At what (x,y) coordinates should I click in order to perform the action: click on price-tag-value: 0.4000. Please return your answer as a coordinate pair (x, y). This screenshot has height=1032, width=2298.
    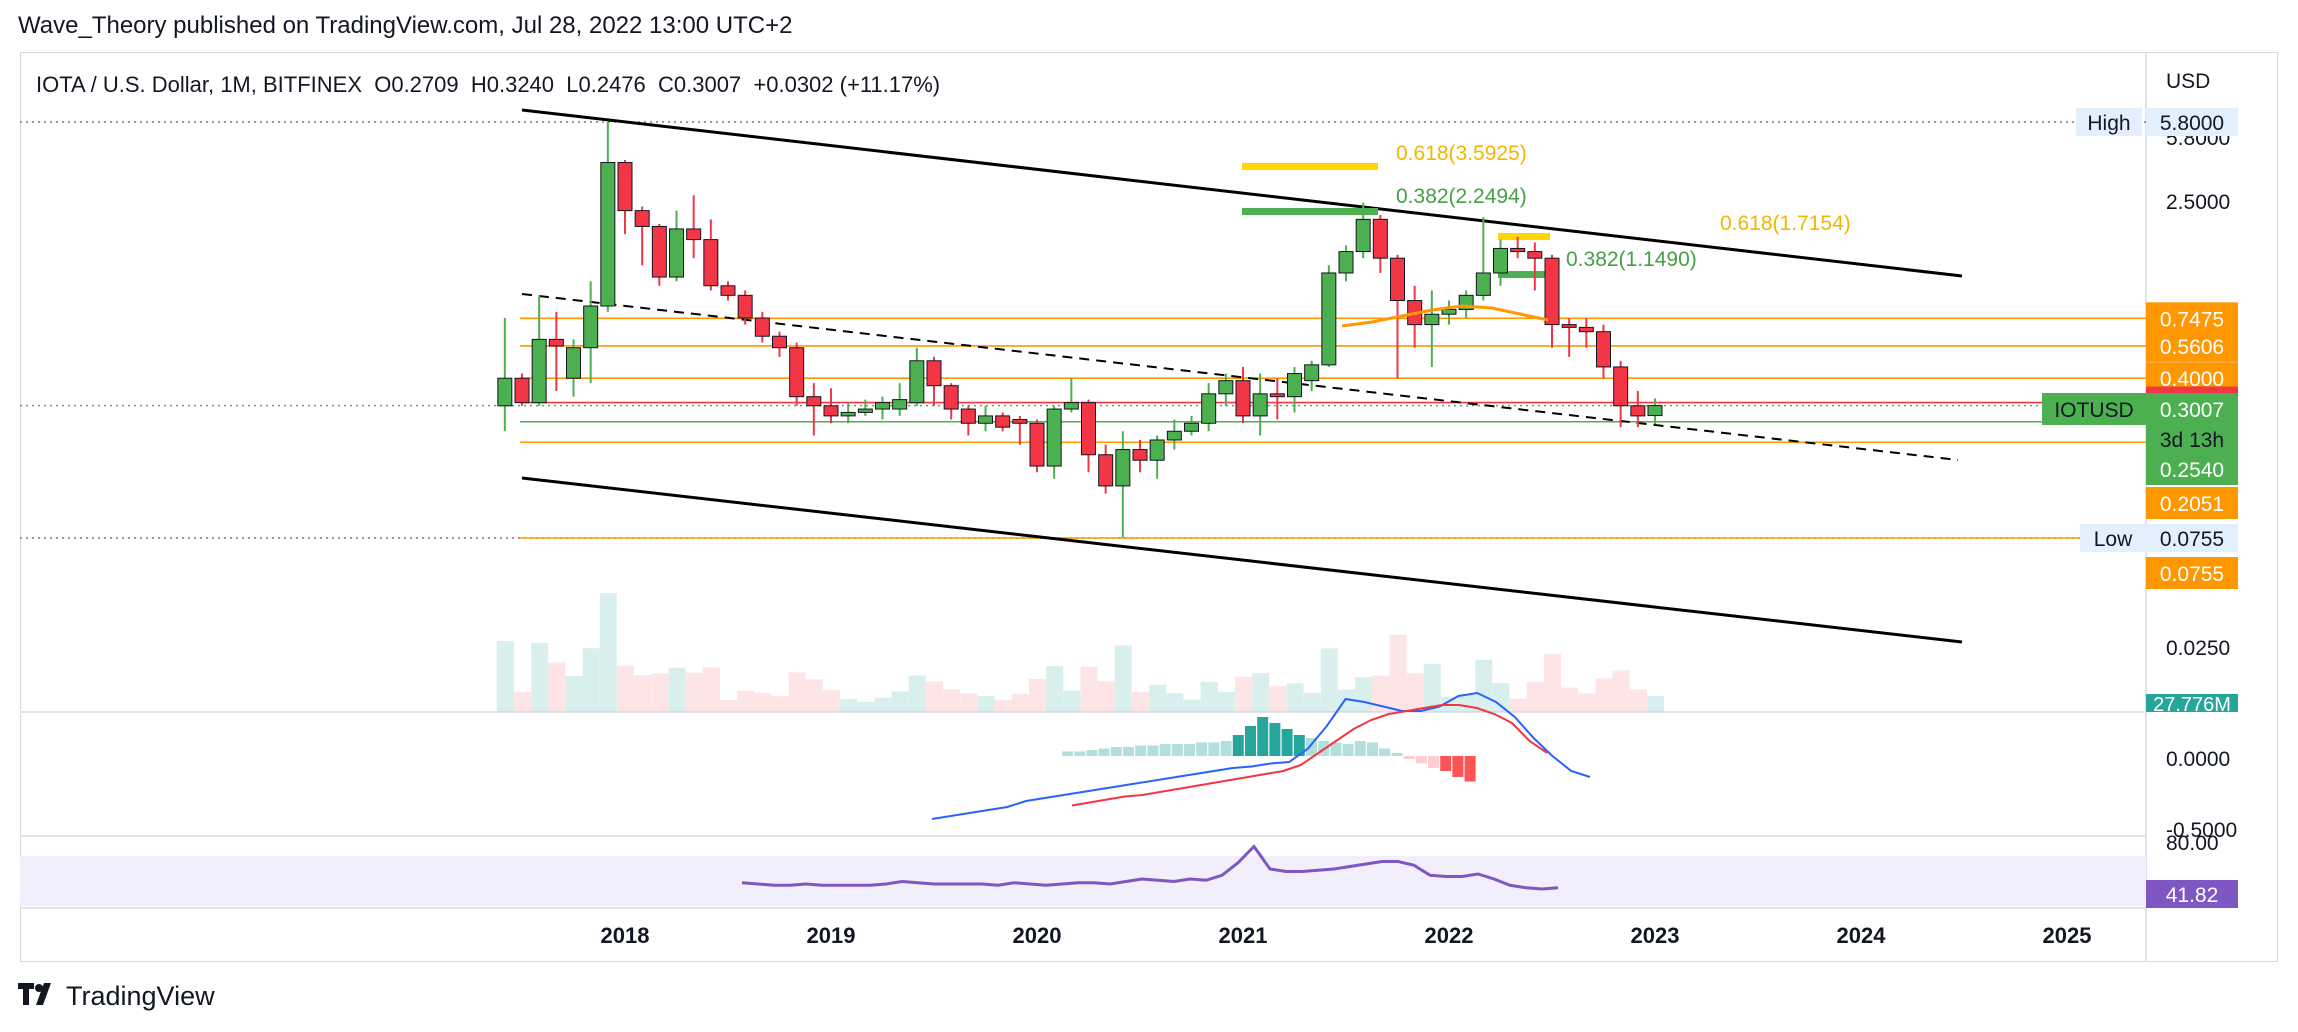
    Looking at the image, I should click on (2192, 379).